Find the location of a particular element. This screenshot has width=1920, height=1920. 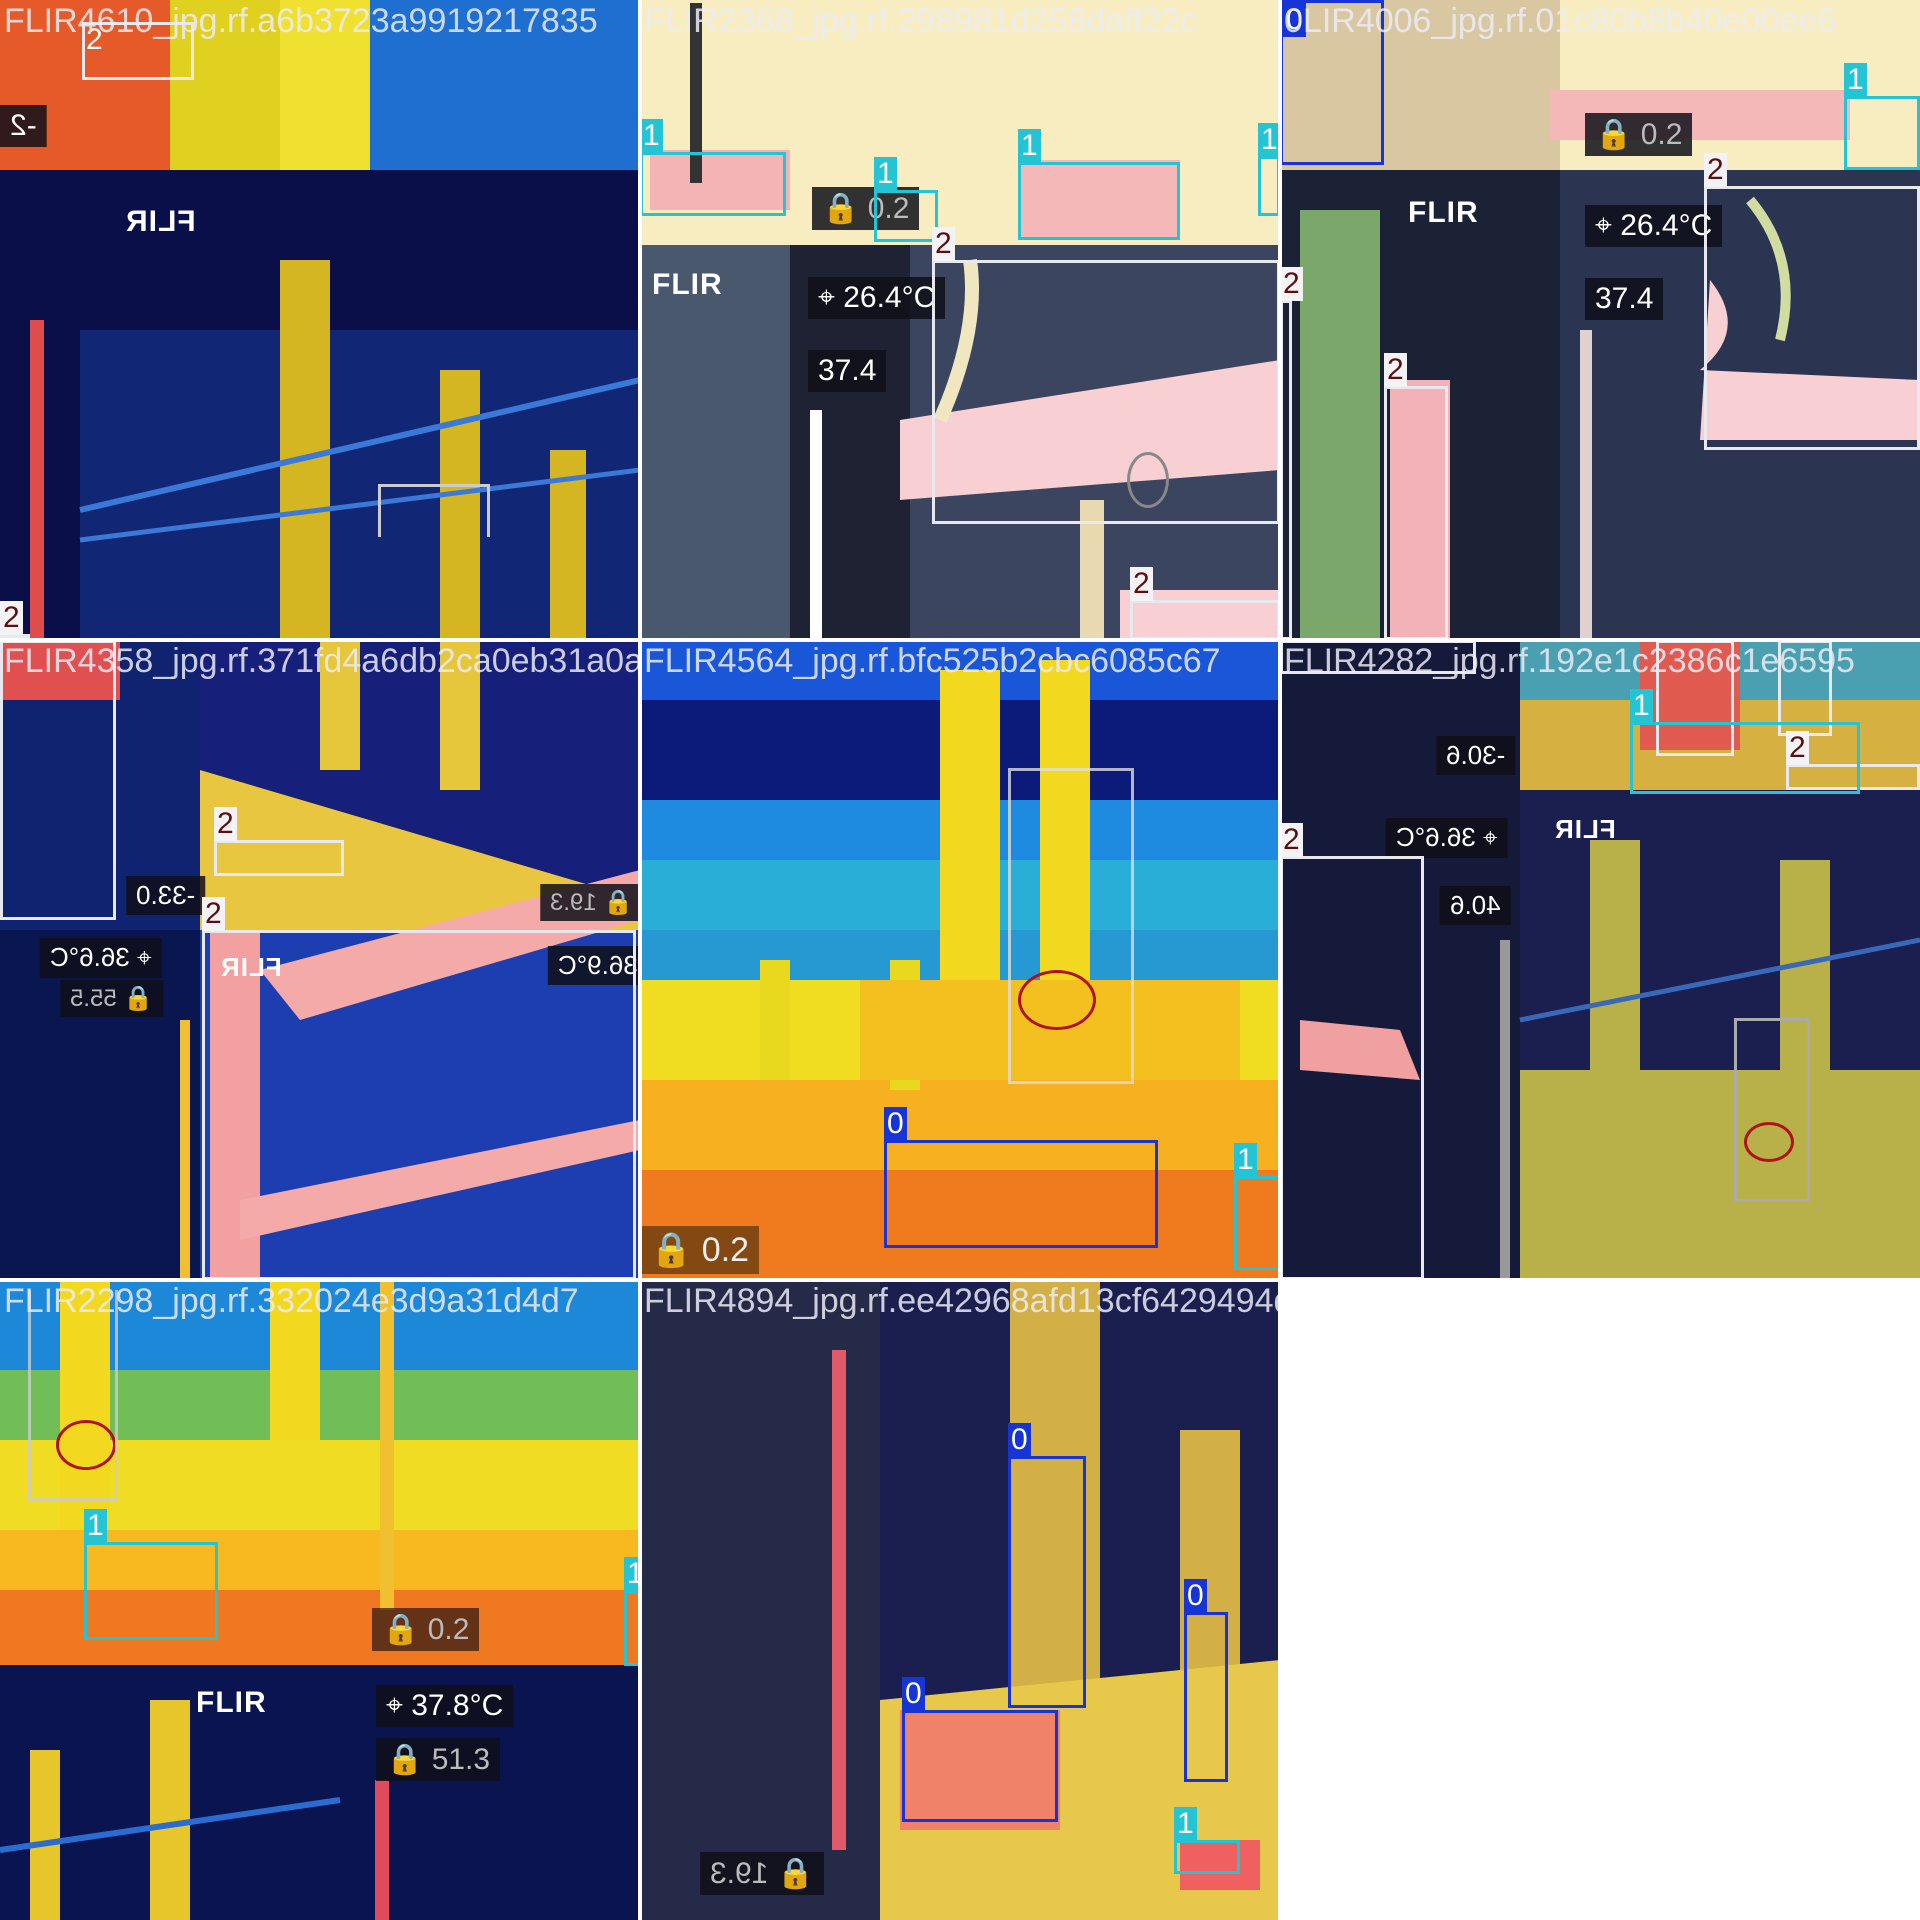

image-caption: FLIR4358_jpg.rf.371fd4a6db2ca0eb31a0a455 is located at coordinates (322, 661).